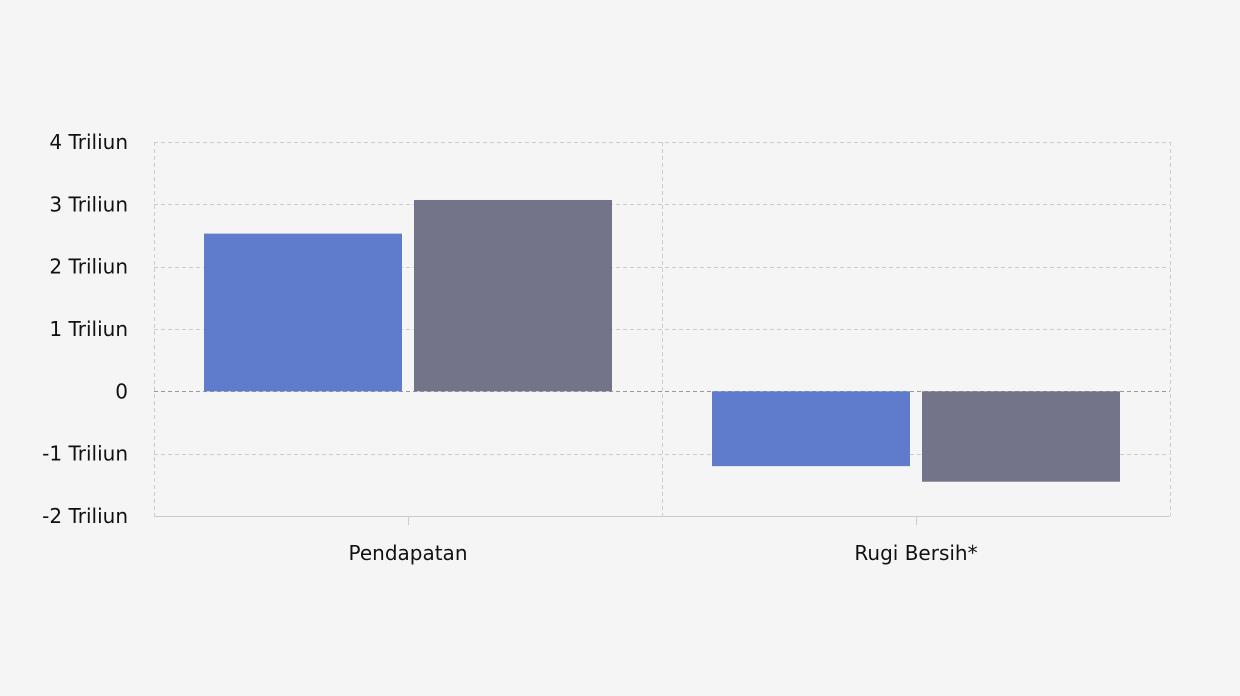  What do you see at coordinates (915, 553) in the screenshot?
I see `x-tick-label: Rugi Bersih*` at bounding box center [915, 553].